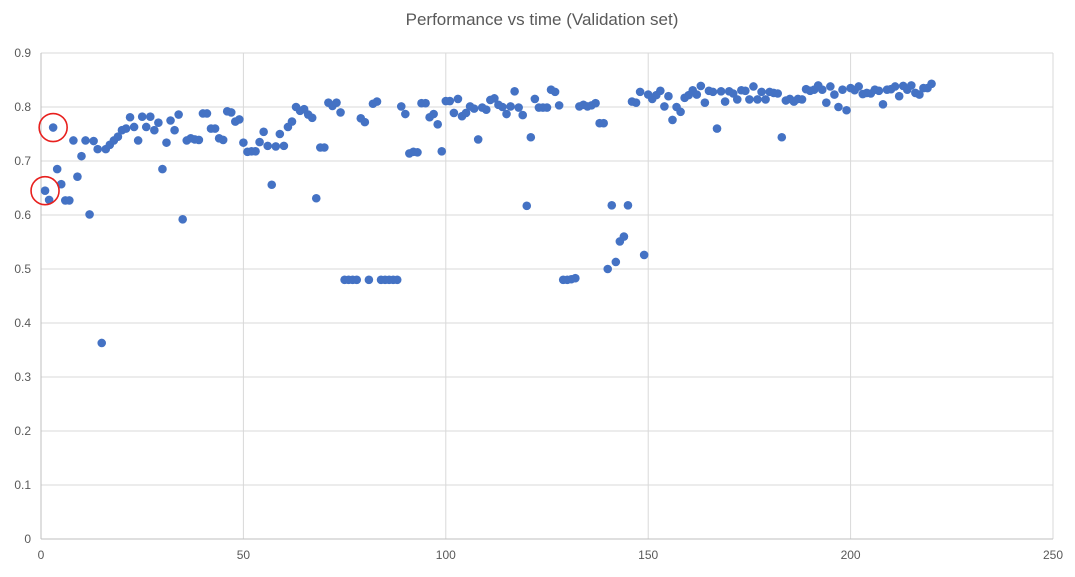 The image size is (1075, 577). Describe the element at coordinates (22, 161) in the screenshot. I see `y-tick-label: 0.7` at that location.